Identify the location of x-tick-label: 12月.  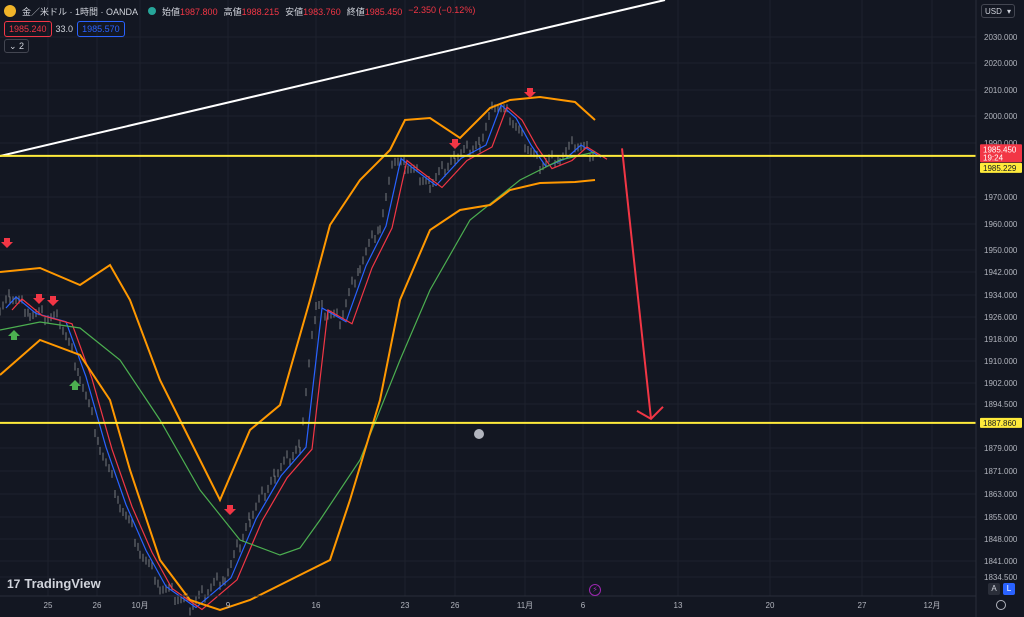
(932, 605).